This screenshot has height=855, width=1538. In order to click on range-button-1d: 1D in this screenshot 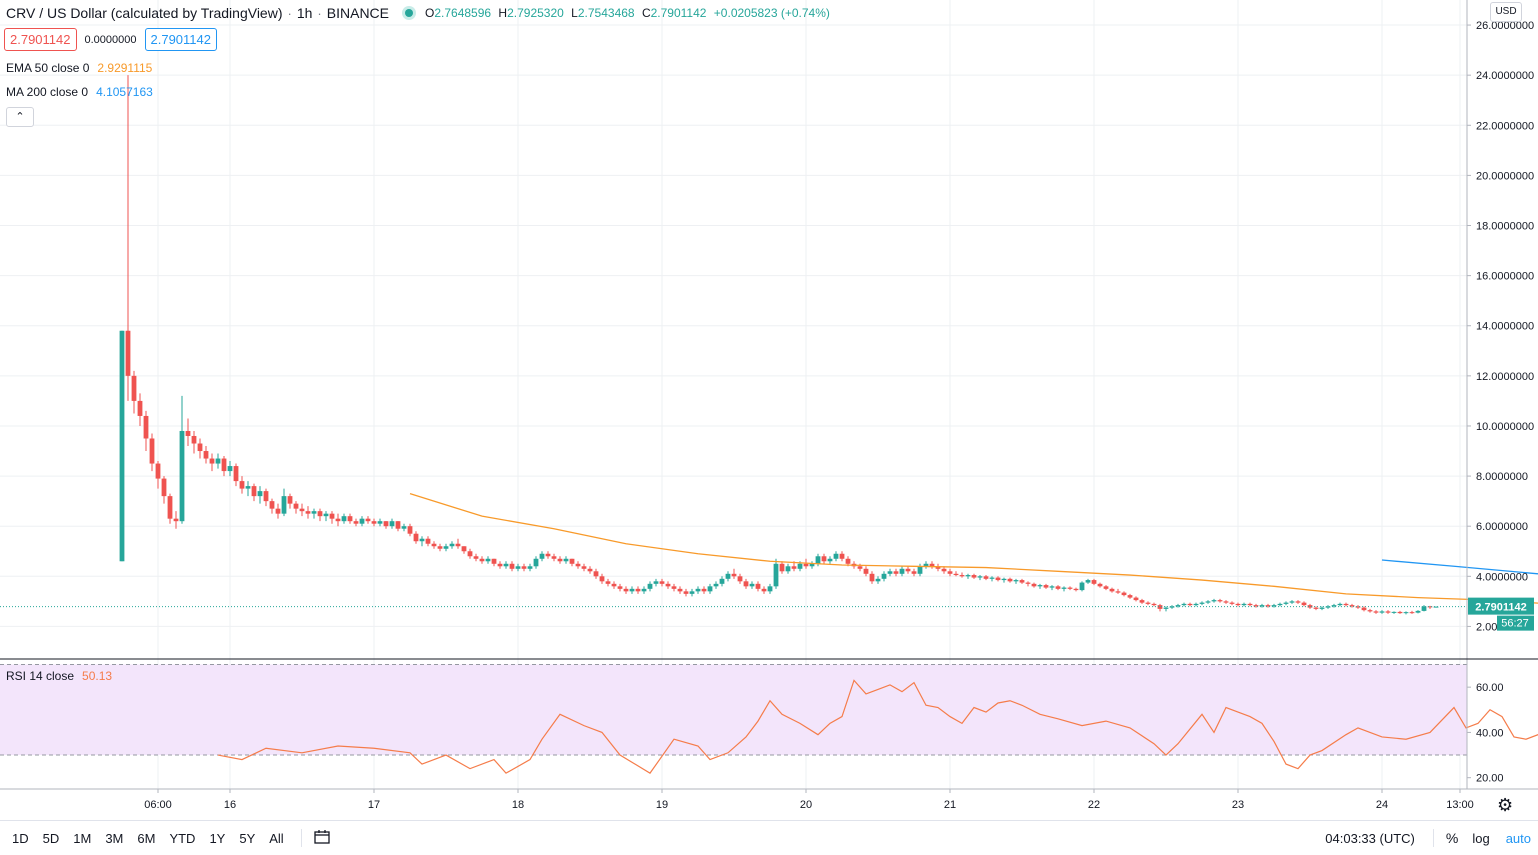, I will do `click(20, 838)`.